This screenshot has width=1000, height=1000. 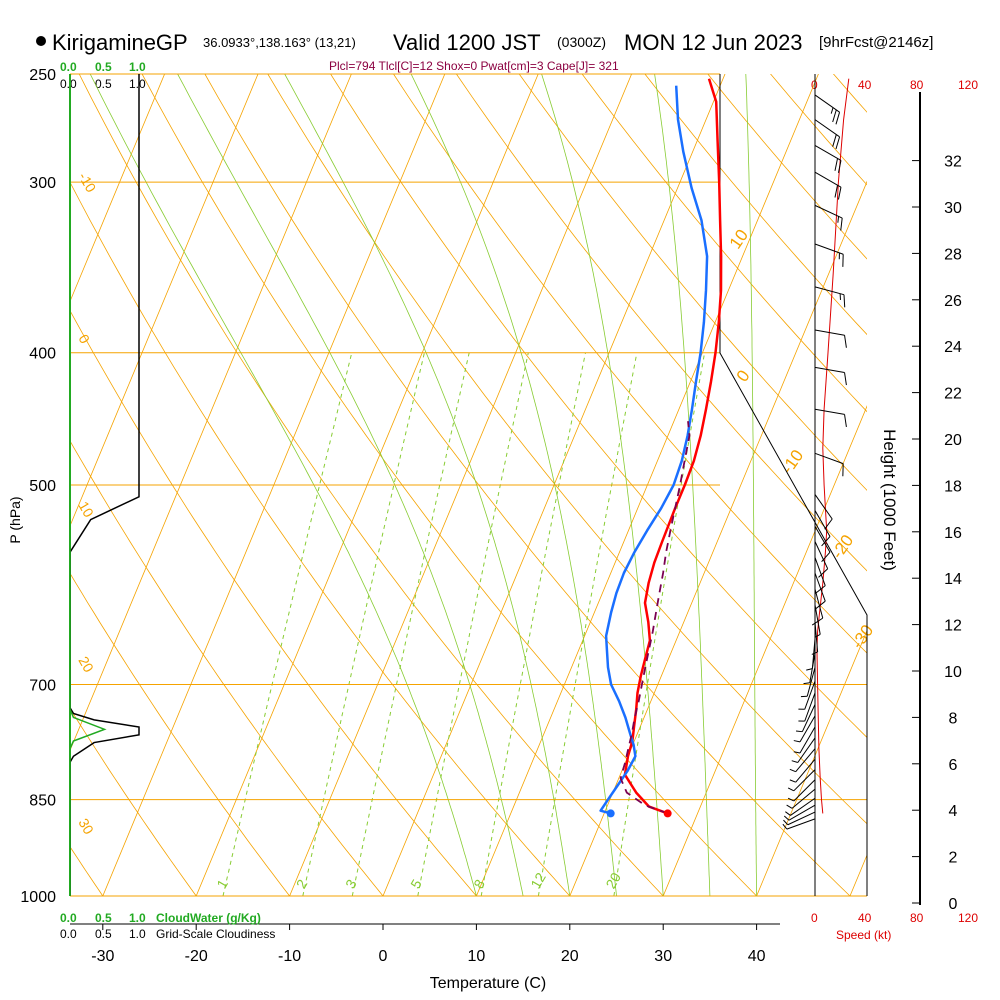 What do you see at coordinates (302, 883) in the screenshot?
I see `mixing-ratio-label: 2` at bounding box center [302, 883].